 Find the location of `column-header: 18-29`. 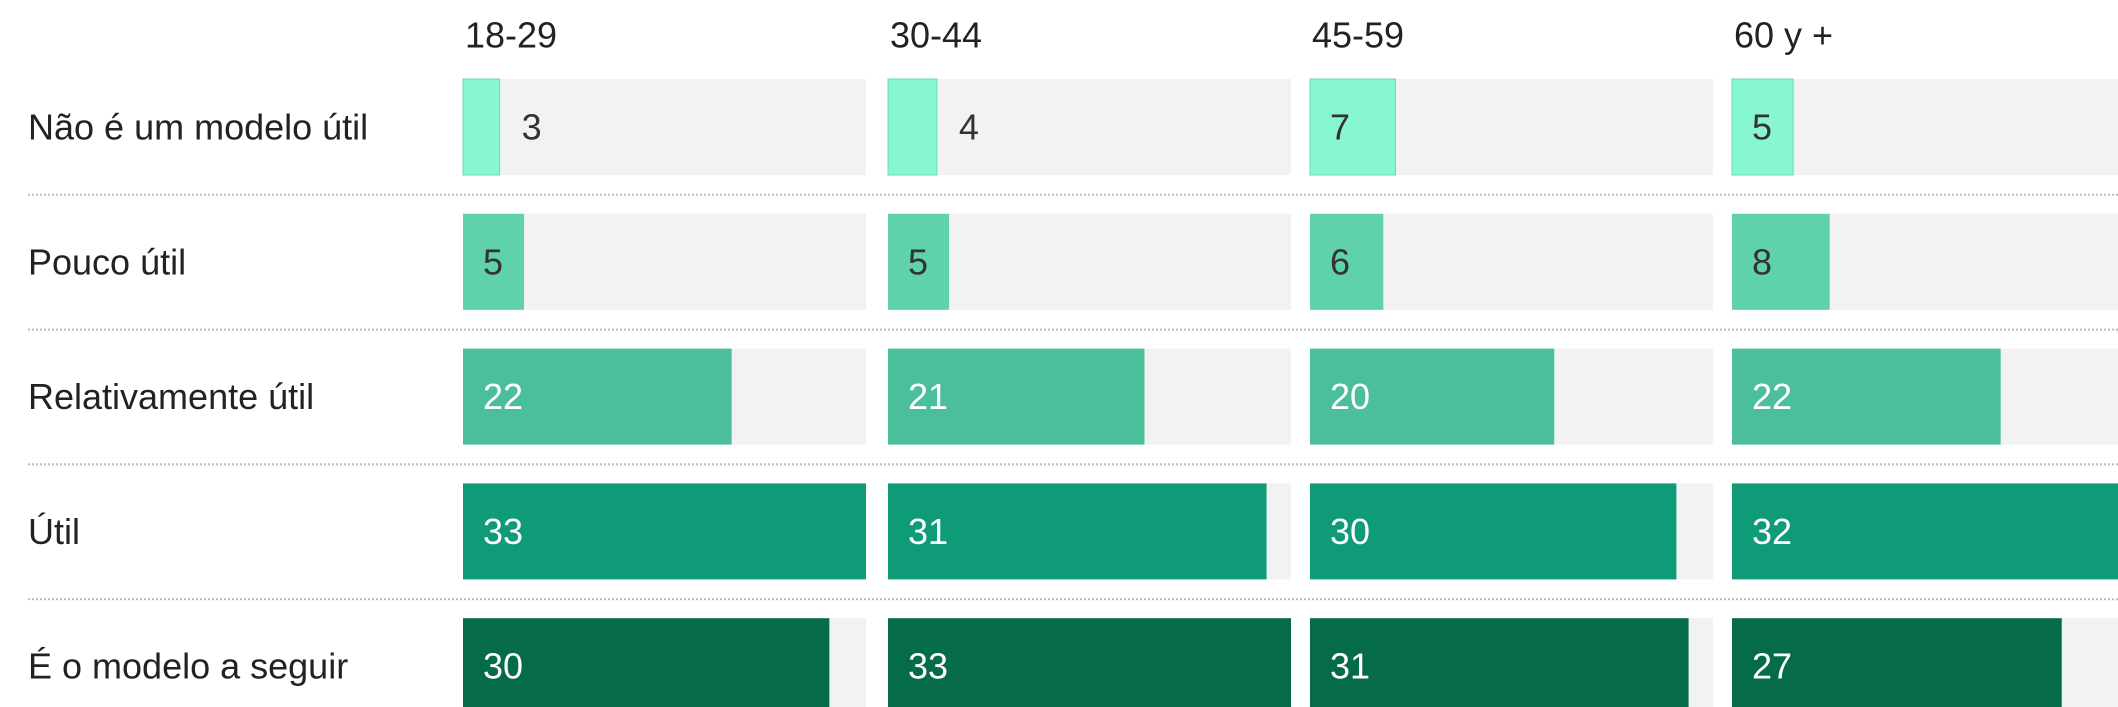

column-header: 18-29 is located at coordinates (511, 35).